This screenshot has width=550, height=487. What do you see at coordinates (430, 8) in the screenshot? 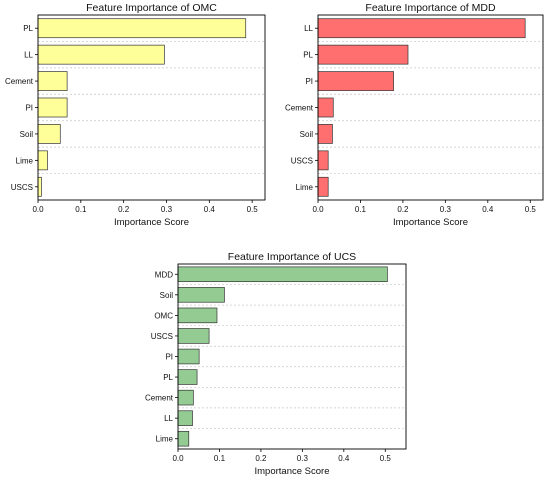
I see `chart-title: Feature Importance of MDD` at bounding box center [430, 8].